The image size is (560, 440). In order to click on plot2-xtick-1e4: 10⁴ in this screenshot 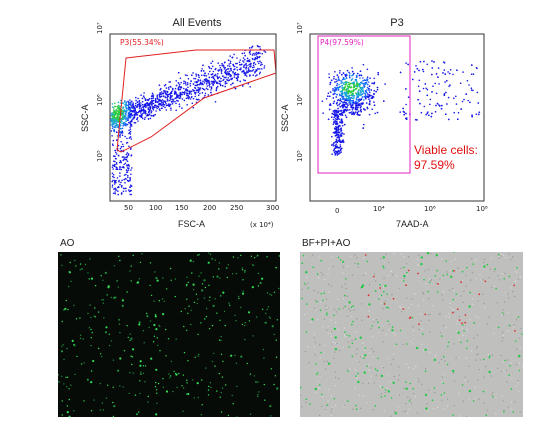, I will do `click(379, 209)`.